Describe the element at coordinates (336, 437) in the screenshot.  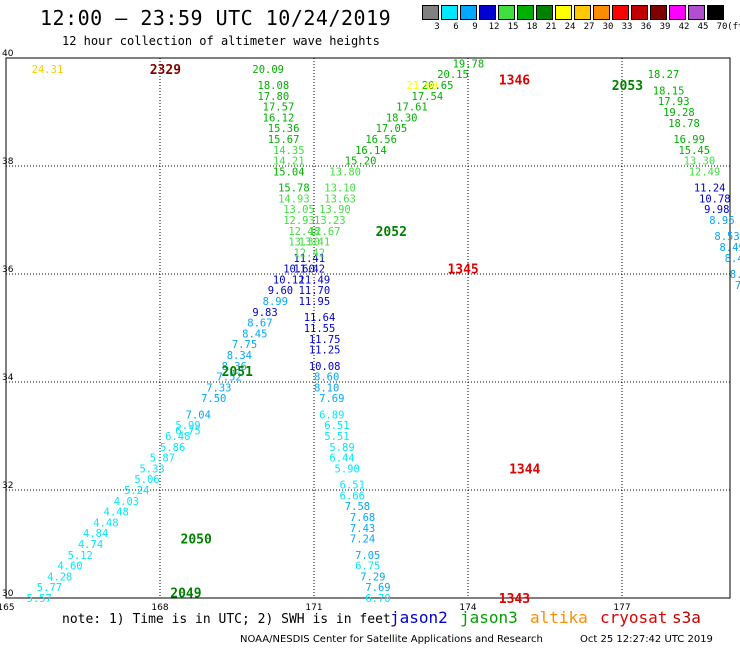
I see `wave-height-value: 5.51` at that location.